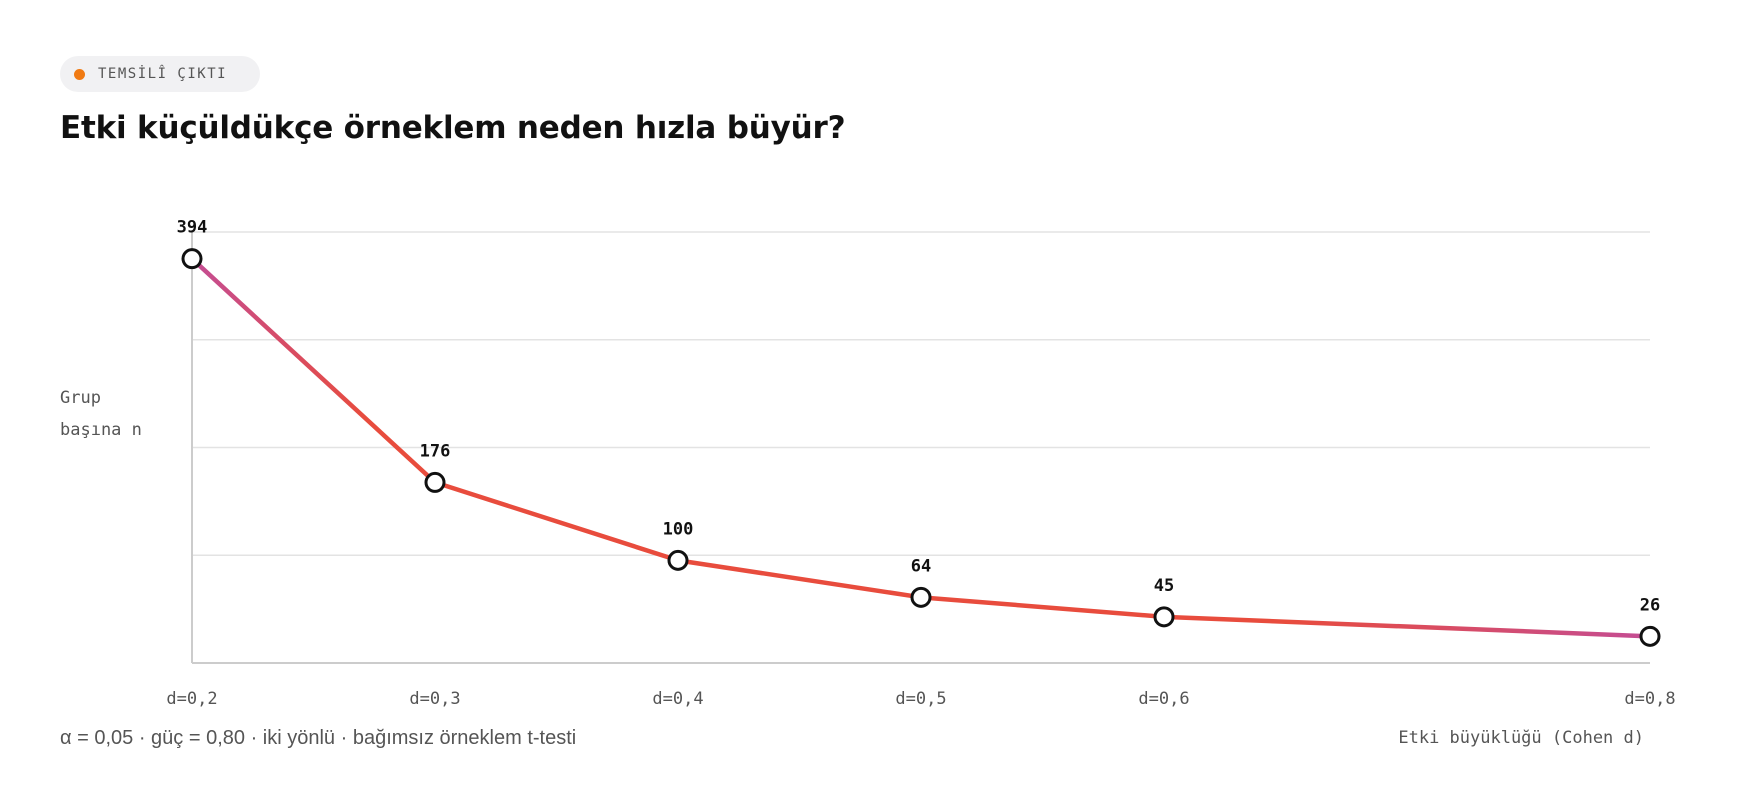 Image resolution: width=1760 pixels, height=800 pixels. I want to click on data-label: 394, so click(192, 228).